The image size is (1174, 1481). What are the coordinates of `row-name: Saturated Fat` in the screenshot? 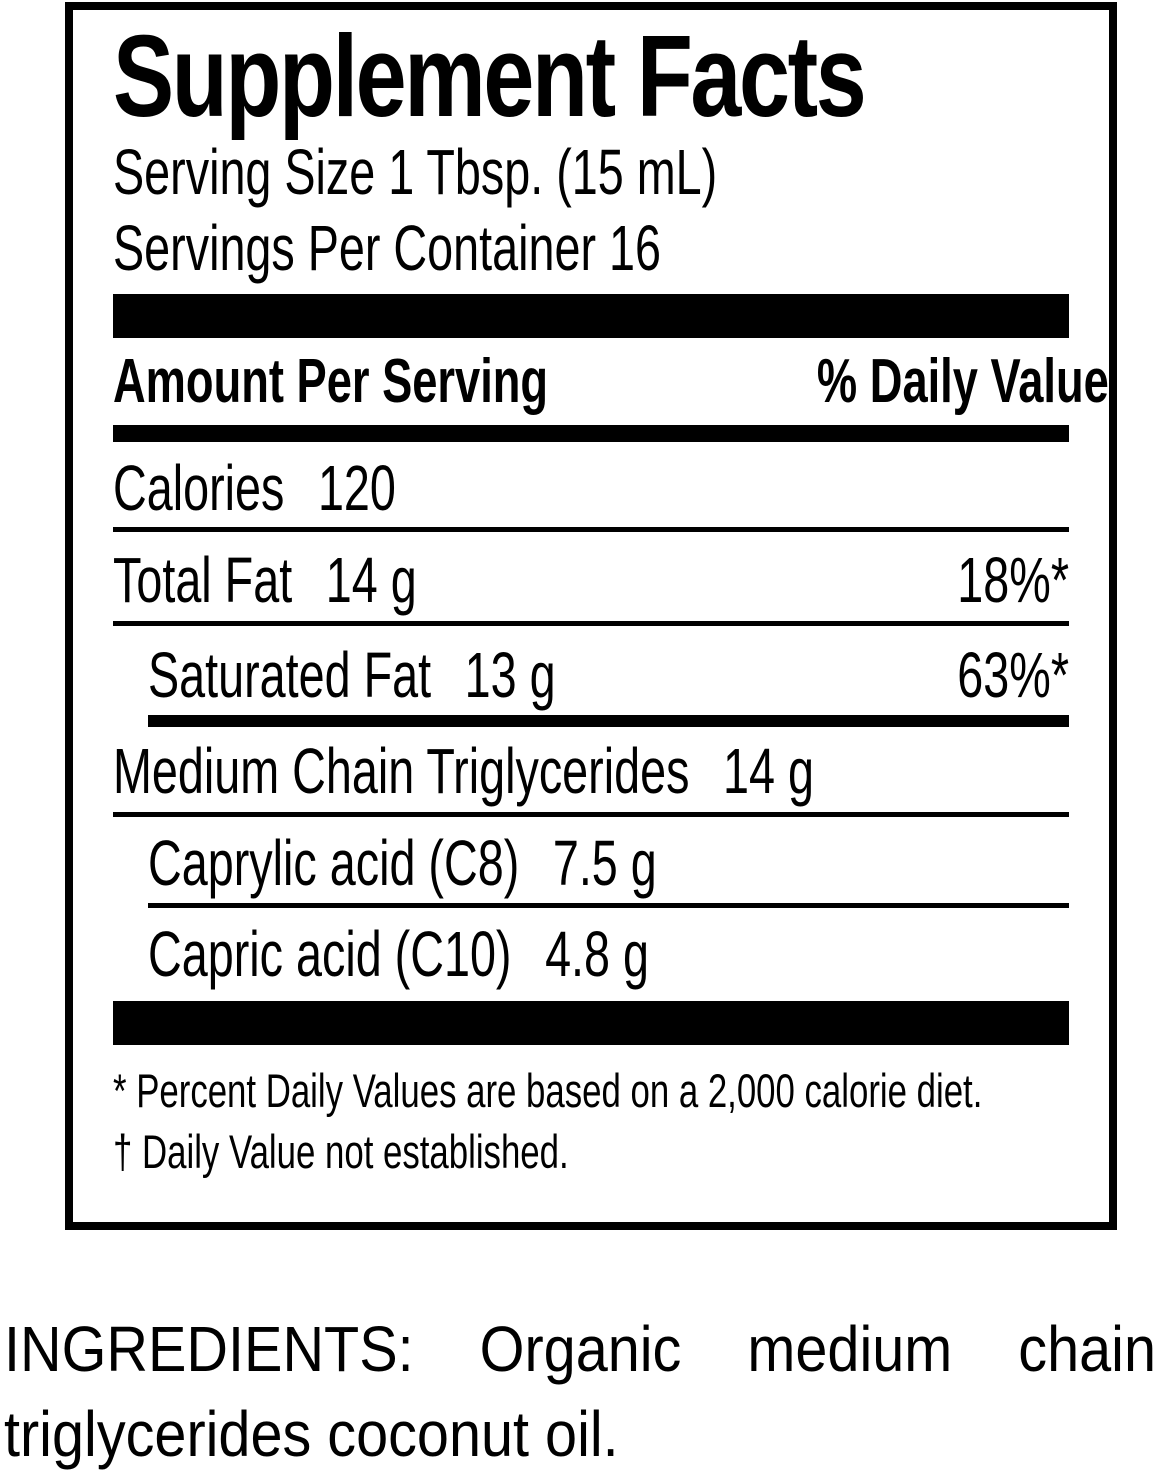 It's located at (290, 675).